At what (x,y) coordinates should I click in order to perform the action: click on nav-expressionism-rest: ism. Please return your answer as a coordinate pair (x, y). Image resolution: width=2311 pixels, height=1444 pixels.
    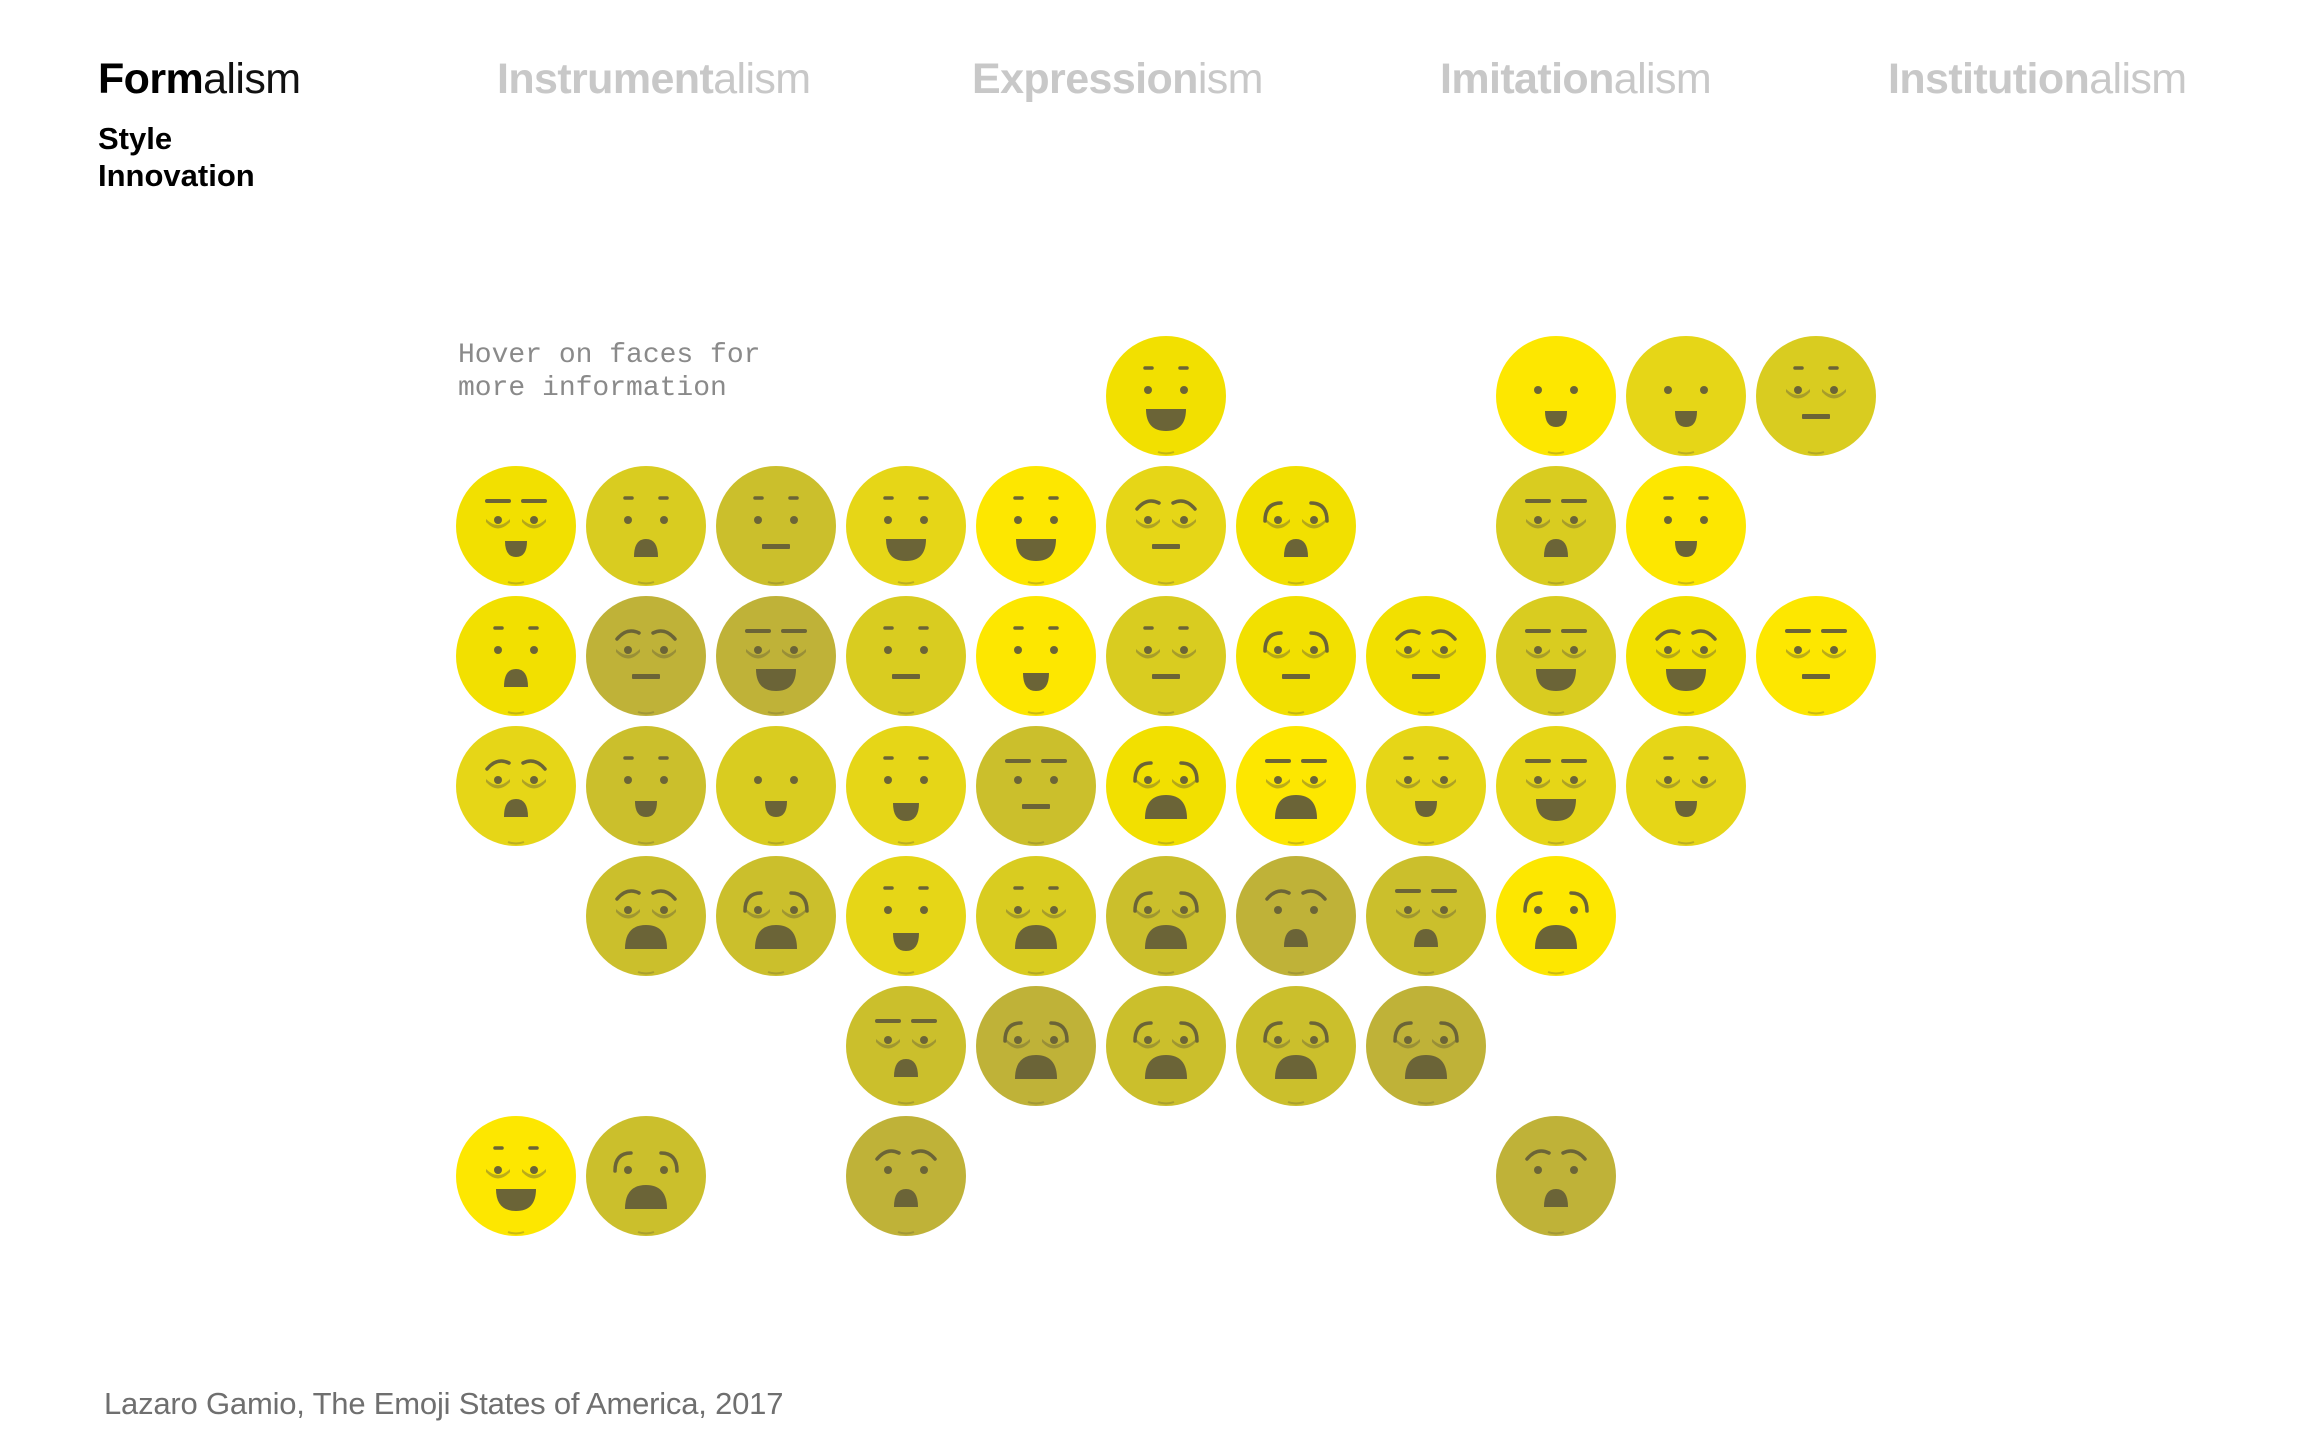
    Looking at the image, I should click on (1230, 79).